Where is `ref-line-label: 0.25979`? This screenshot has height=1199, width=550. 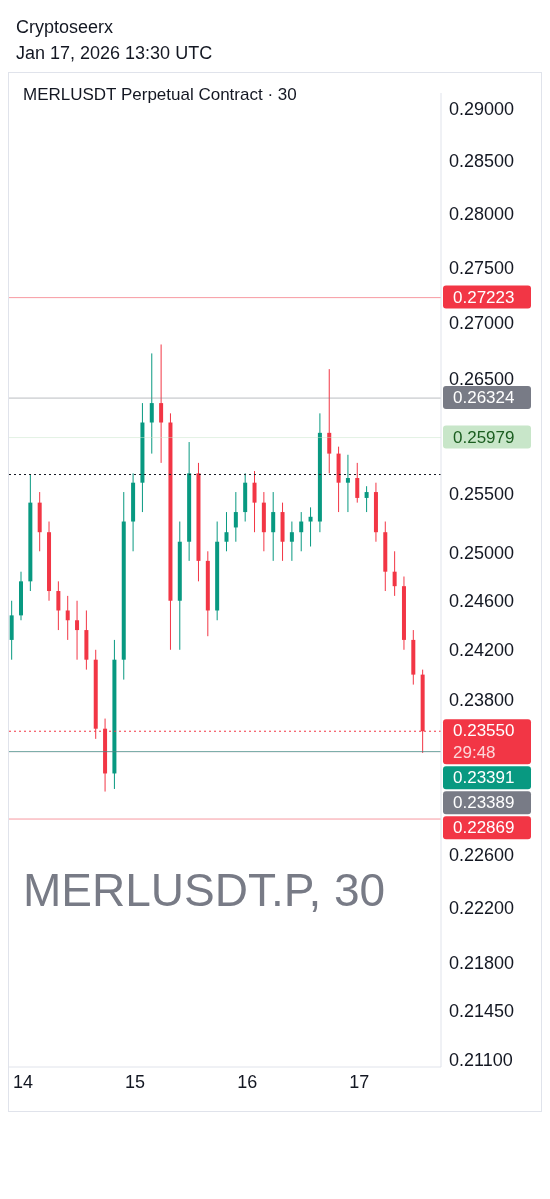
ref-line-label: 0.25979 is located at coordinates (484, 437).